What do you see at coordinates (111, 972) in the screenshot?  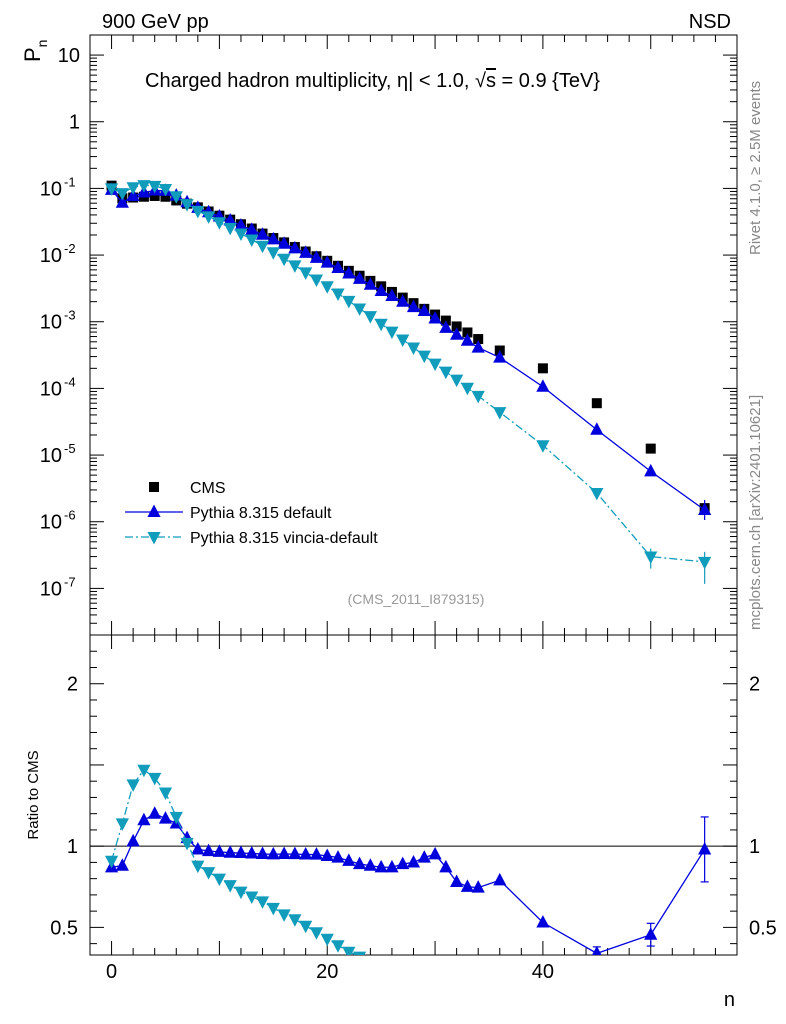 I see `x-tick-label: 0` at bounding box center [111, 972].